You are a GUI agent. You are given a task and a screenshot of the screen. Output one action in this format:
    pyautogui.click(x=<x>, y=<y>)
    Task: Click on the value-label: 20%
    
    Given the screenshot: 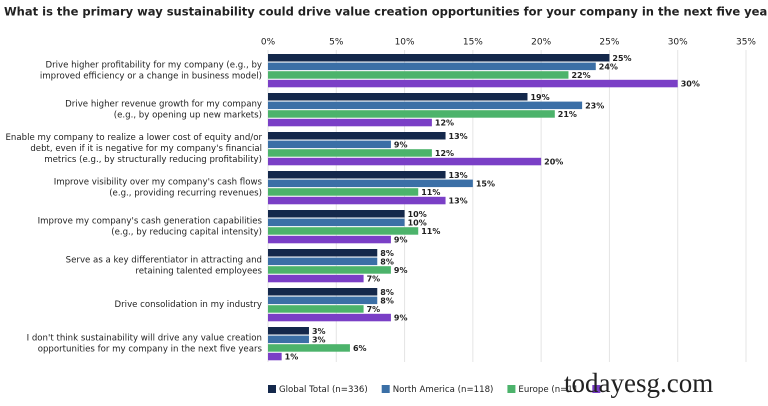 What is the action you would take?
    pyautogui.click(x=553, y=162)
    